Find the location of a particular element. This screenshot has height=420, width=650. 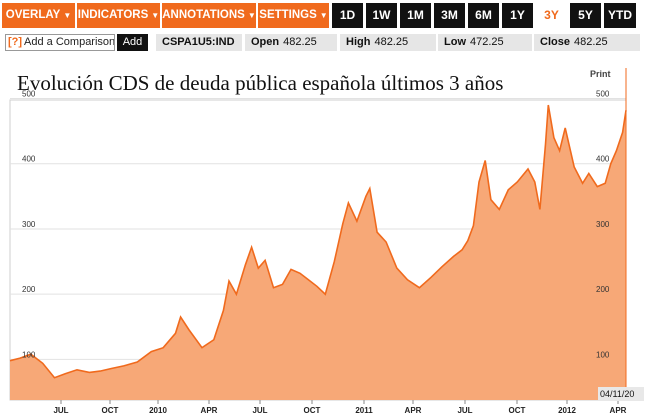

high-quote: High 482.25 is located at coordinates (388, 42).